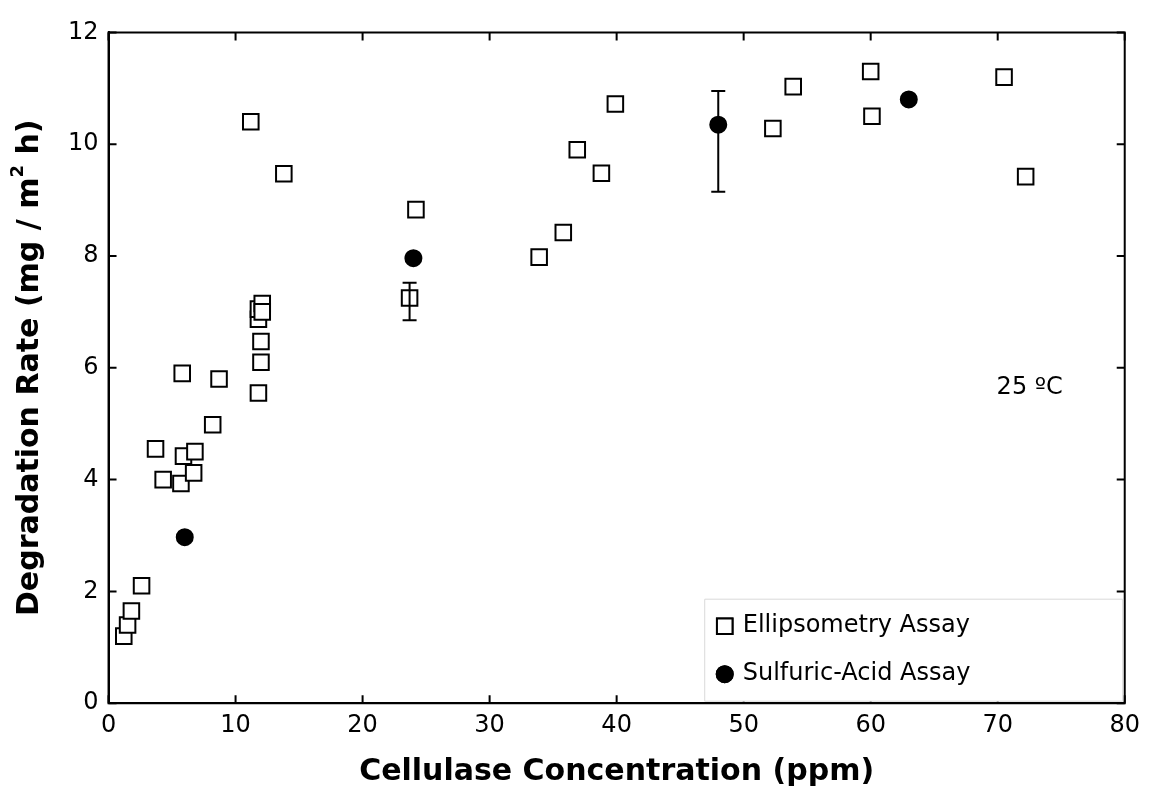 This screenshot has width=1159, height=796. What do you see at coordinates (91, 477) in the screenshot?
I see `y-tick-label: 4` at bounding box center [91, 477].